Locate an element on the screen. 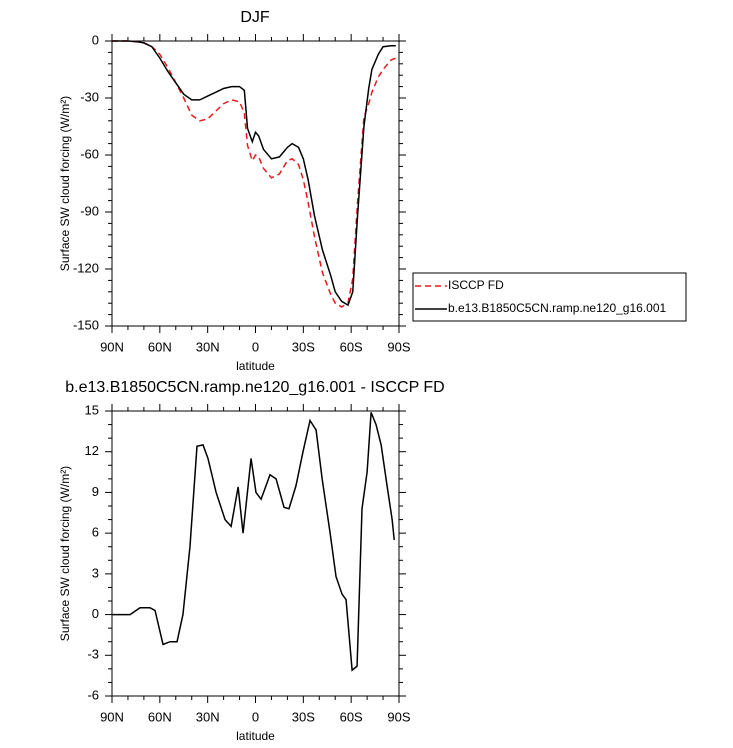  legend-label: b.e13.B1850C5CN.ramp.ne120_g16.001 is located at coordinates (557, 308).